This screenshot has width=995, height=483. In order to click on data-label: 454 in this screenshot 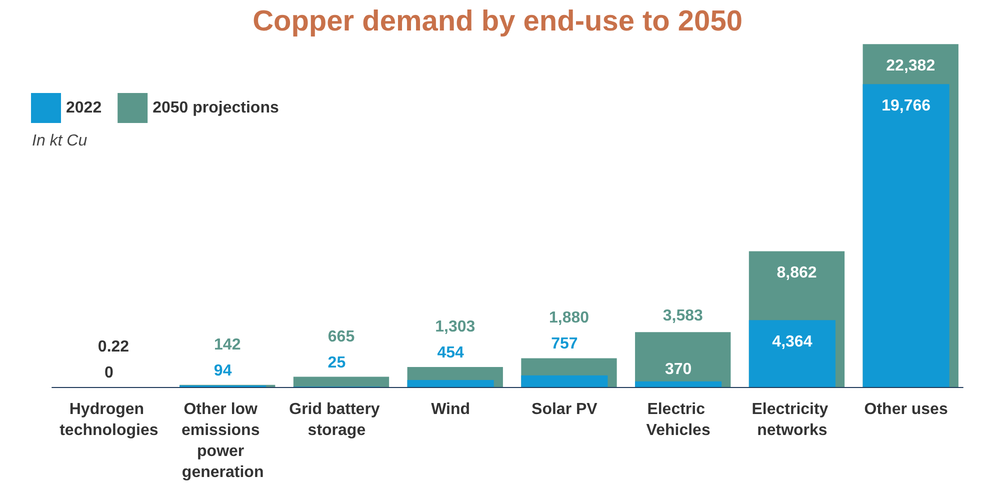, I will do `click(450, 353)`.